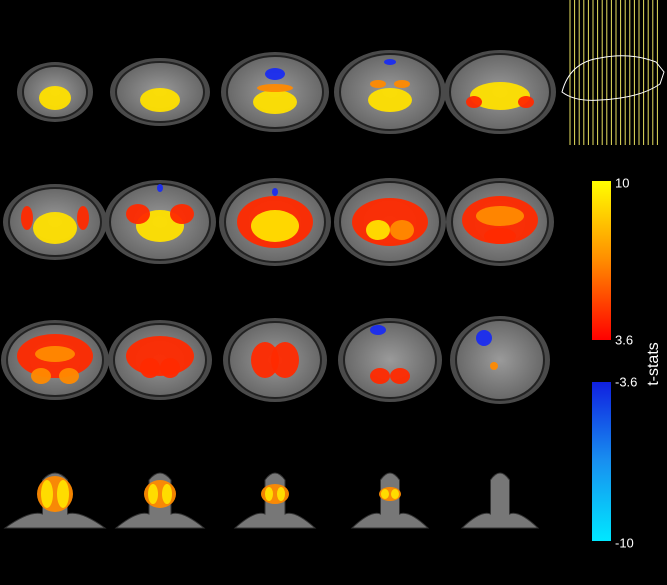 This screenshot has height=585, width=667. I want to click on colorbar-pos-max: 10, so click(622, 182).